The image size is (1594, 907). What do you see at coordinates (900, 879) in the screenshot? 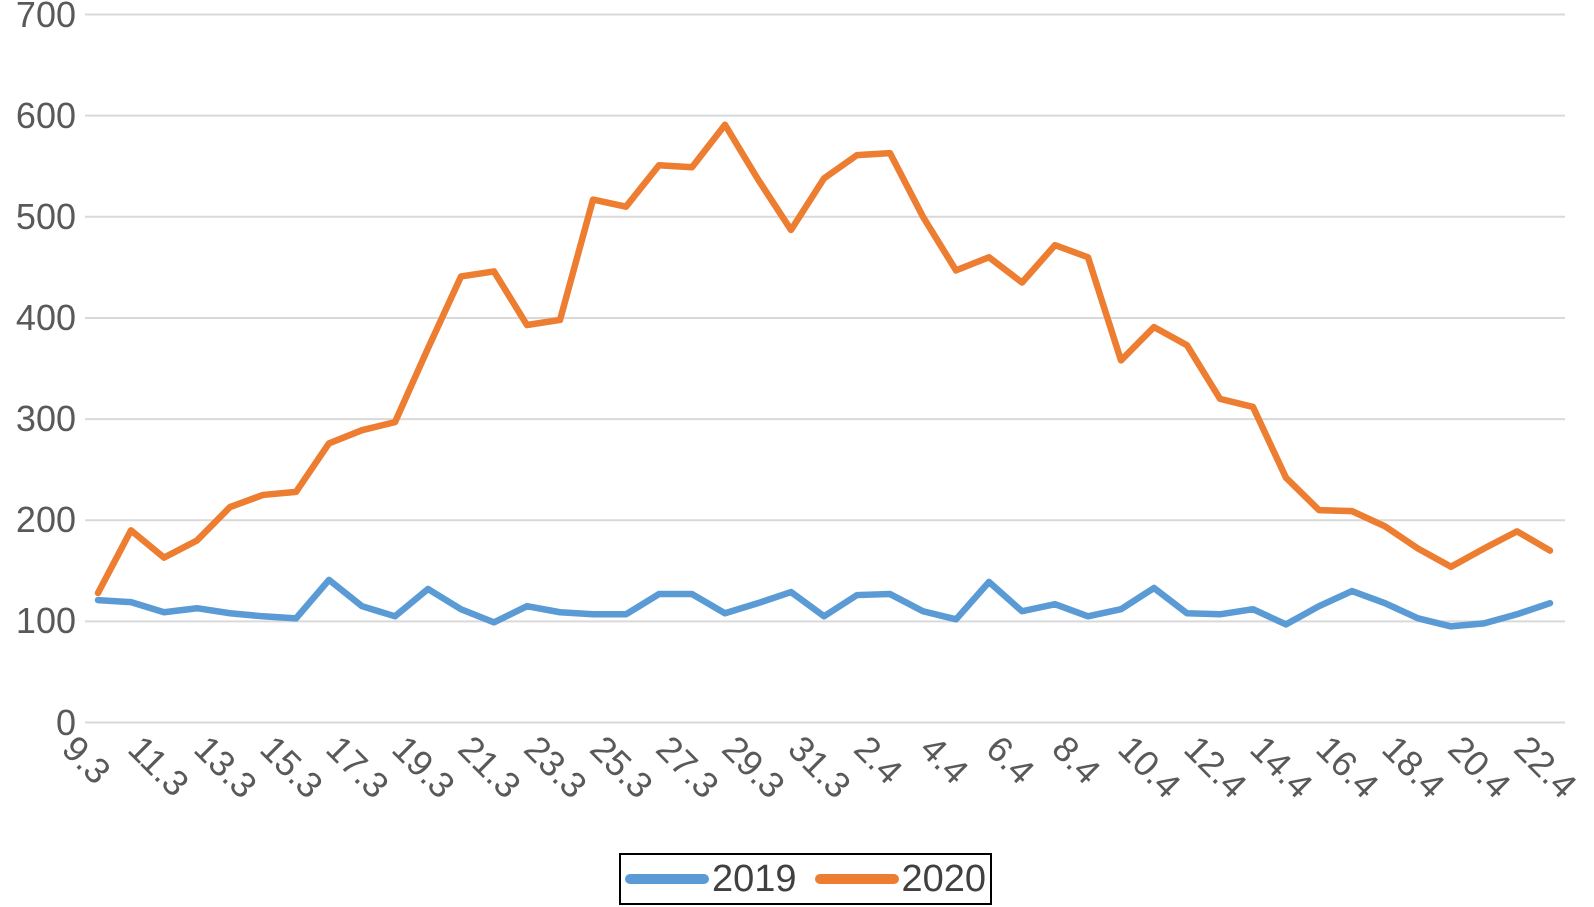
I see `legend-item-2020: 2020` at bounding box center [900, 879].